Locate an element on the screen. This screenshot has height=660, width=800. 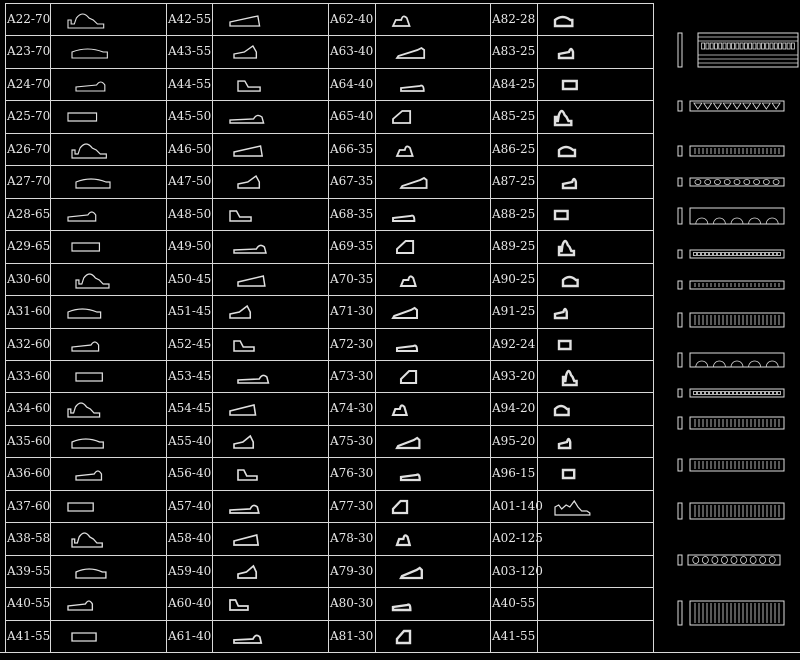
profile-code-label: A39-55 is located at coordinates (29, 571).